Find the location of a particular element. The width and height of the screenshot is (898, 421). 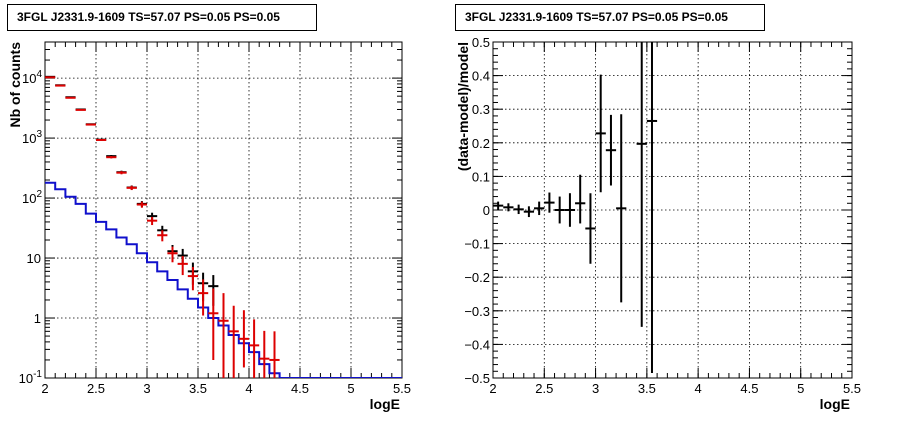

y-tick-label: −0.5 is located at coordinates (477, 378).